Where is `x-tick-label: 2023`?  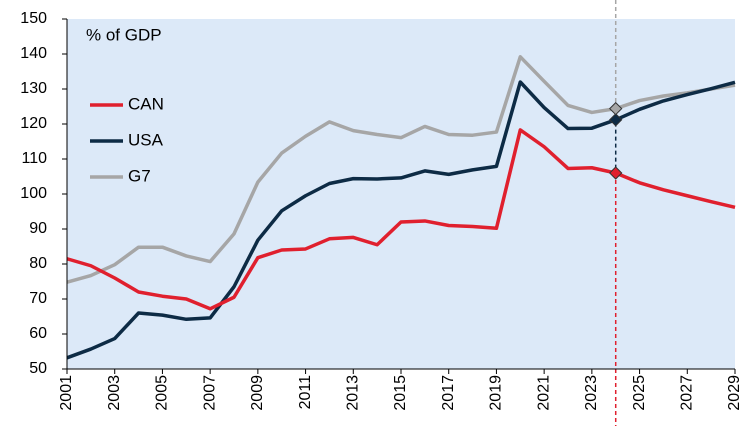
x-tick-label: 2023 is located at coordinates (591, 393).